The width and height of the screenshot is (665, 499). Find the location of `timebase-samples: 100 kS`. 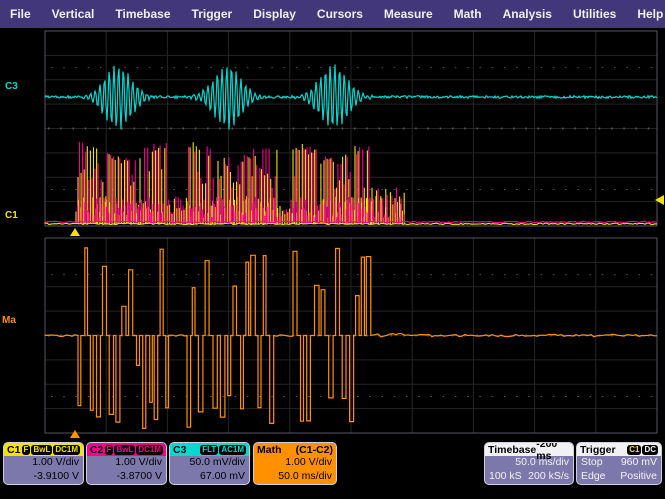

timebase-samples: 100 kS is located at coordinates (505, 475).